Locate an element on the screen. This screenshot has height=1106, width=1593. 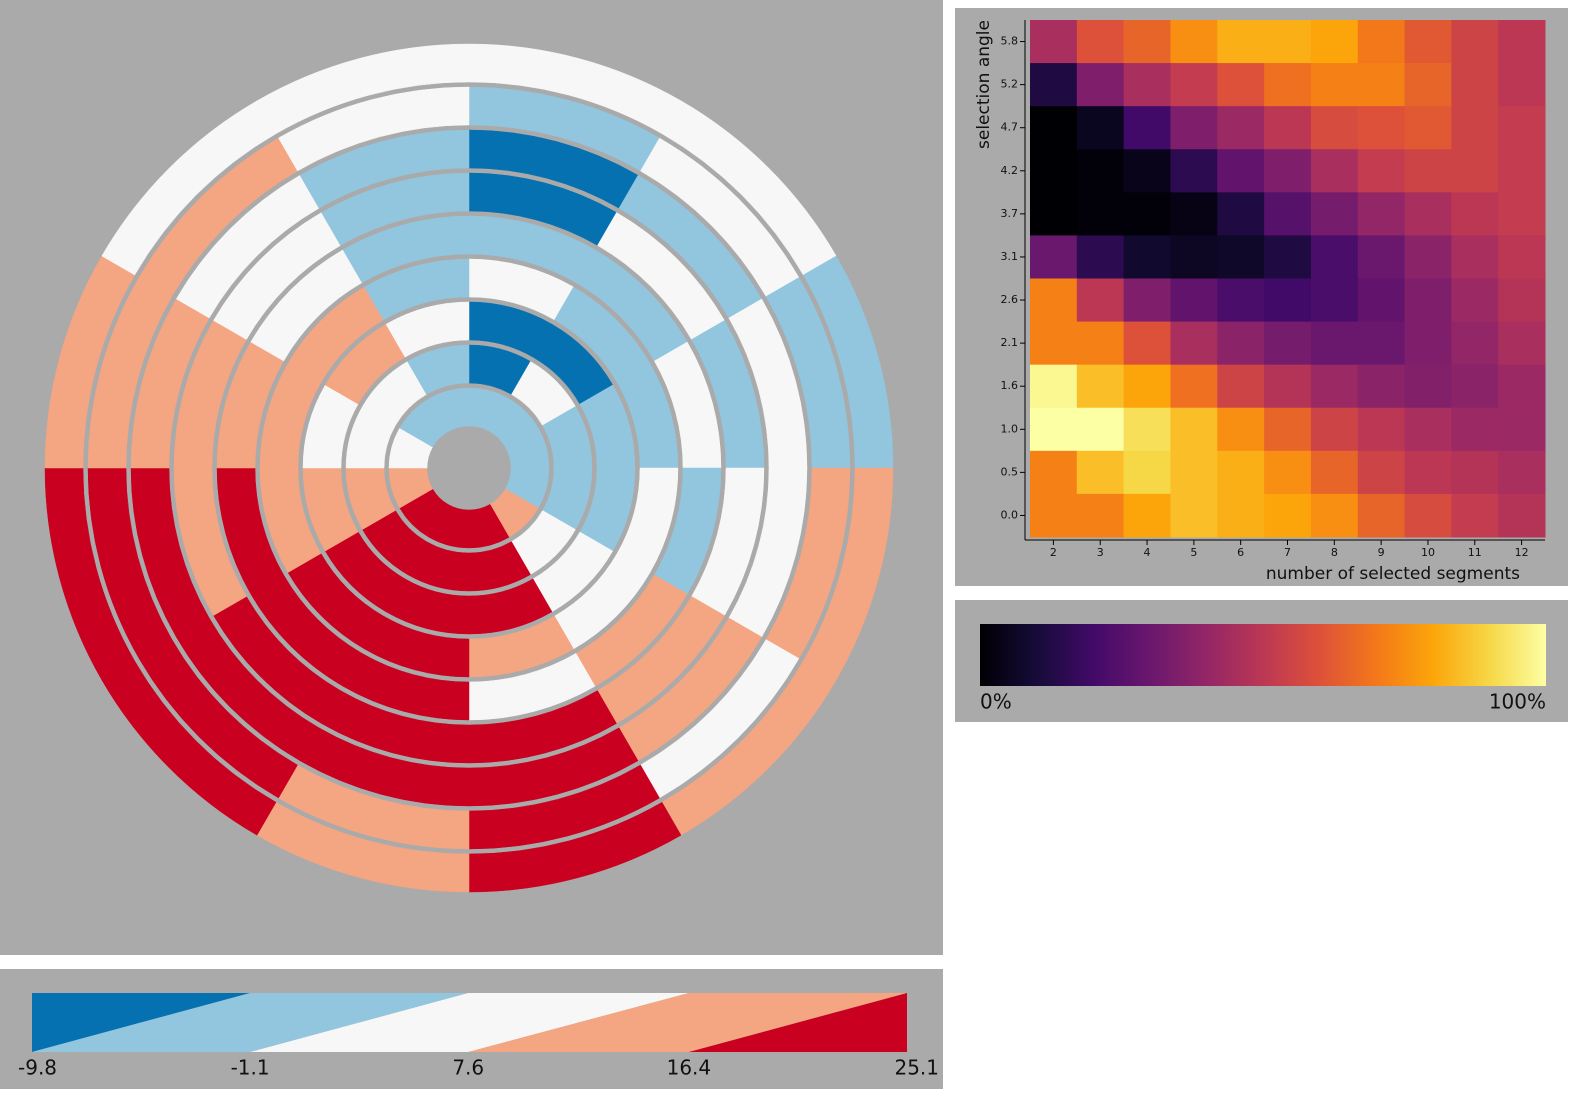
x-axis-title: number of selected segments is located at coordinates (1393, 574).